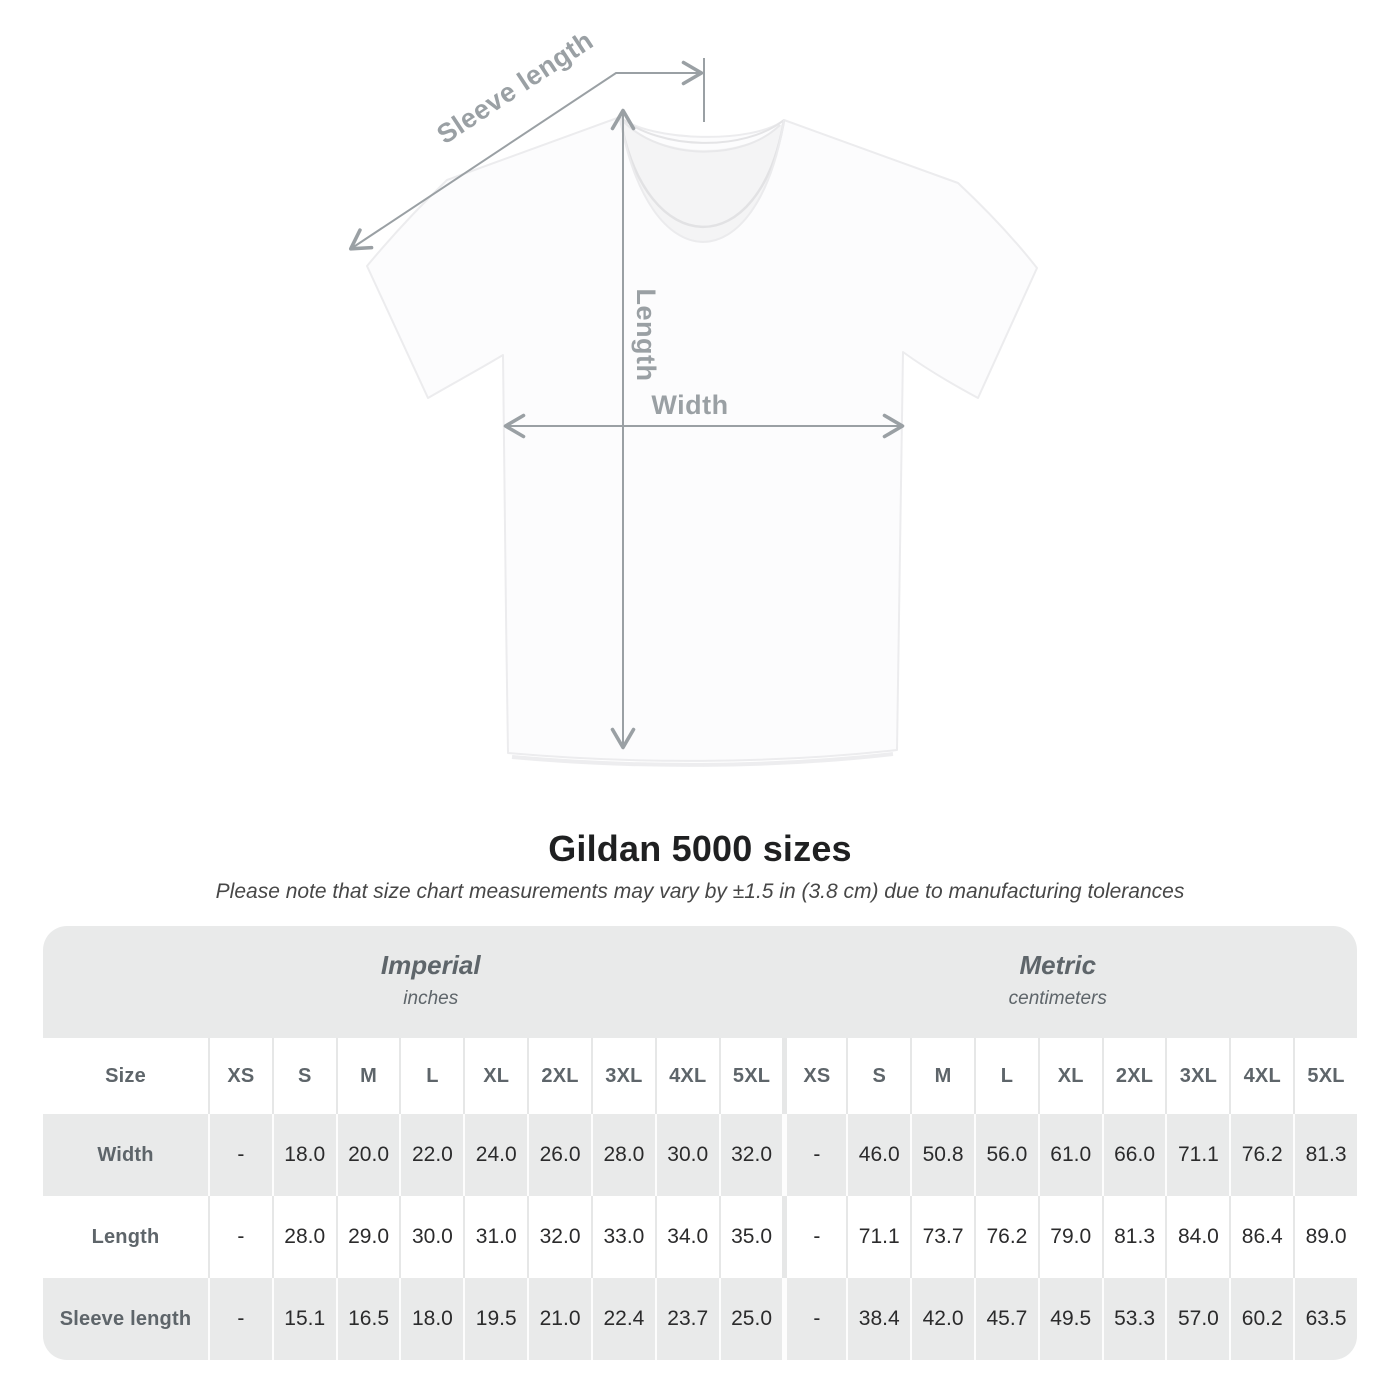  What do you see at coordinates (1133, 1155) in the screenshot?
I see `table-cell: 66.0` at bounding box center [1133, 1155].